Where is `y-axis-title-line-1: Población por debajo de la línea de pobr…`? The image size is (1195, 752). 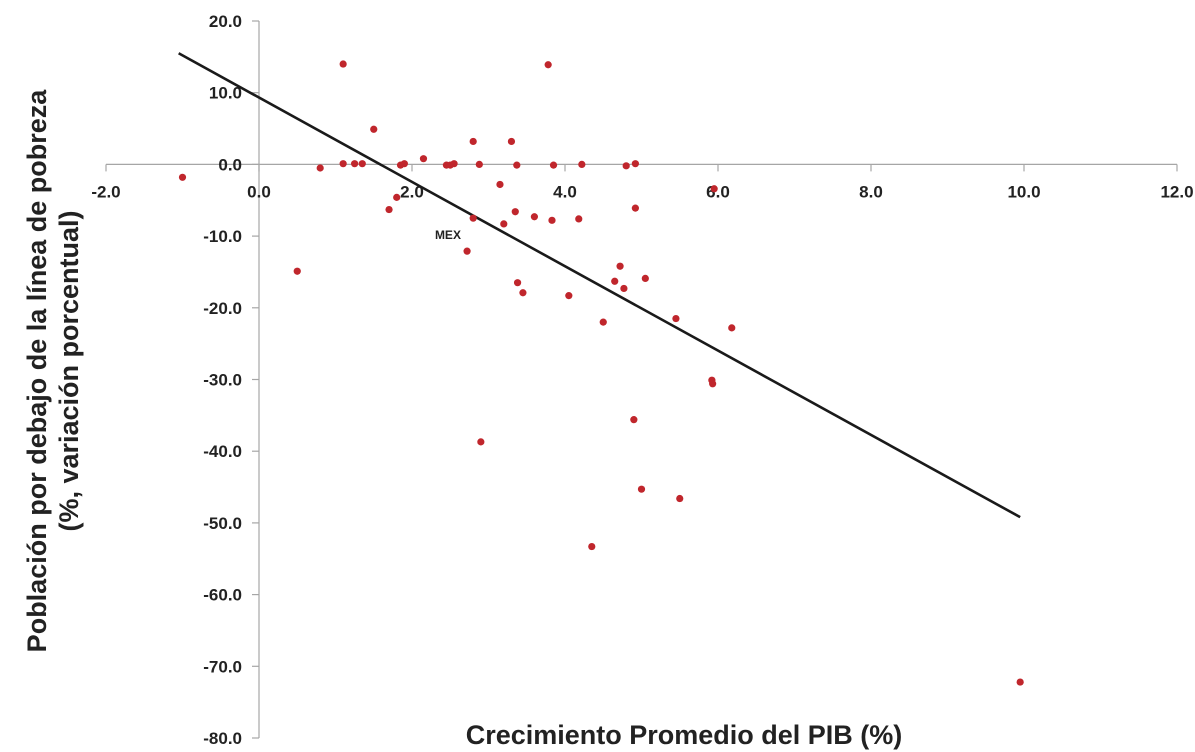
y-axis-title-line-1: Población por debajo de la línea de pobr… is located at coordinates (37, 371).